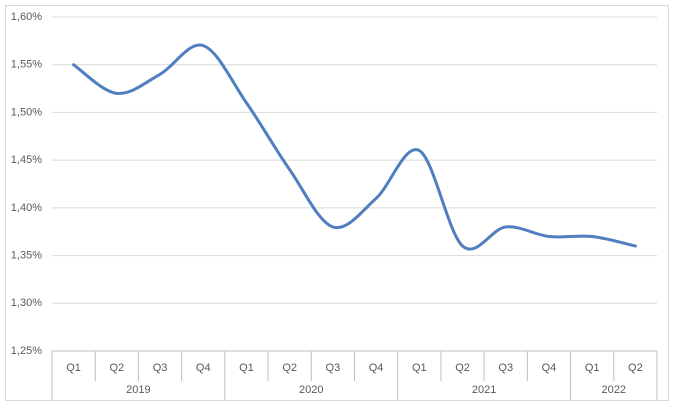 The image size is (674, 407). Describe the element at coordinates (26, 208) in the screenshot. I see `y-tick-label: 1,40%` at that location.